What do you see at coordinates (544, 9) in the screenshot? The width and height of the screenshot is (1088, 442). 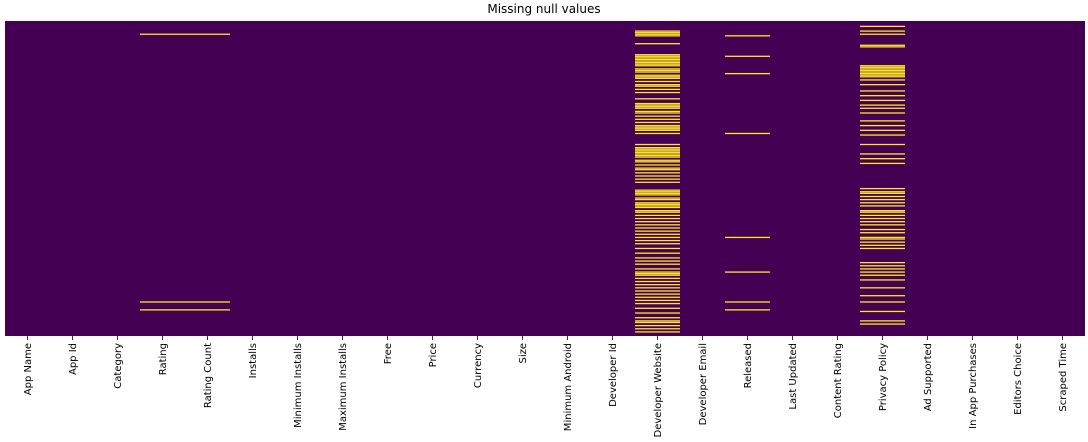 I see `chart-title: Missing null values` at bounding box center [544, 9].